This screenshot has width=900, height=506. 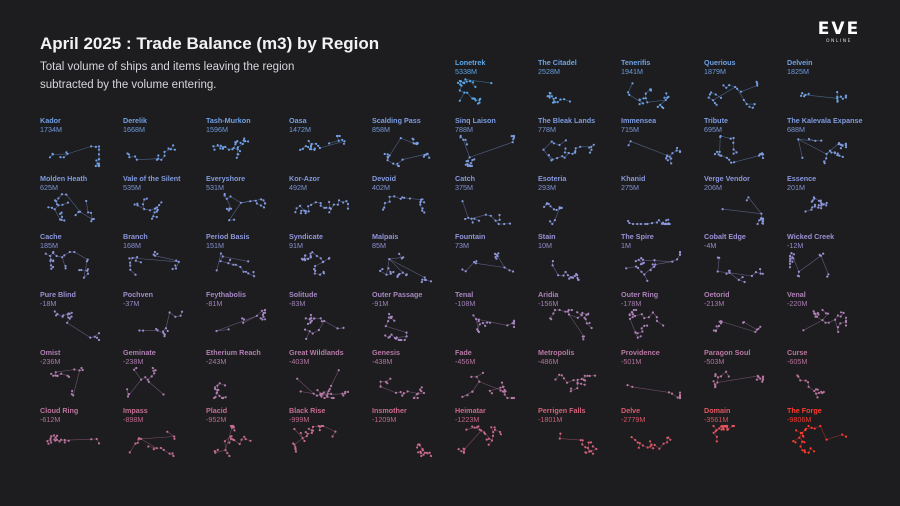 I want to click on region-cell-querious: Querious 1879M, so click(x=744, y=85).